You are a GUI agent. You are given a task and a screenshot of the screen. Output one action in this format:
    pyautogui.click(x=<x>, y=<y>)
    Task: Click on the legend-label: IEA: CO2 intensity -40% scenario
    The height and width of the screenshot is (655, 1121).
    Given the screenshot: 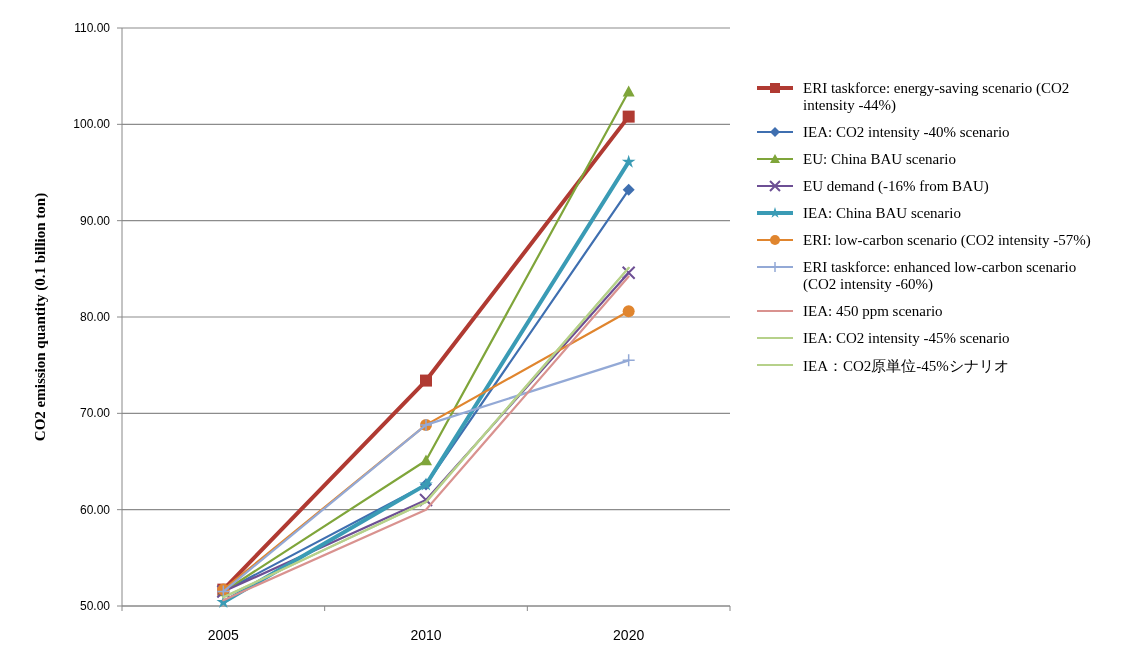 What is the action you would take?
    pyautogui.click(x=906, y=132)
    